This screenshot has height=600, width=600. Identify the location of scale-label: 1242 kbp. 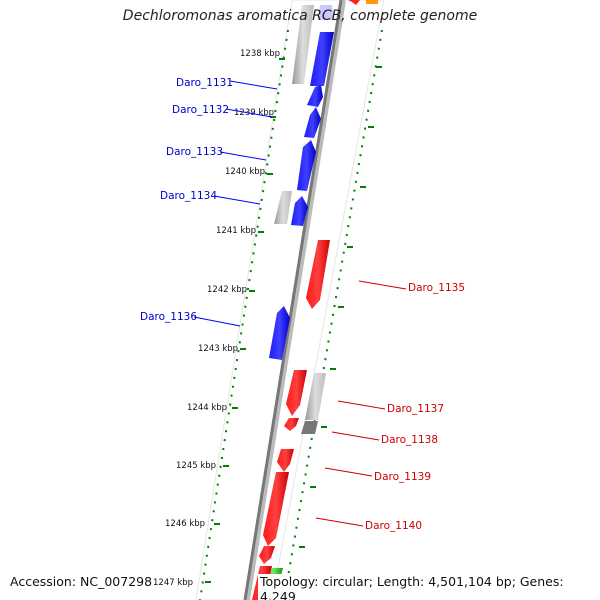
(227, 290).